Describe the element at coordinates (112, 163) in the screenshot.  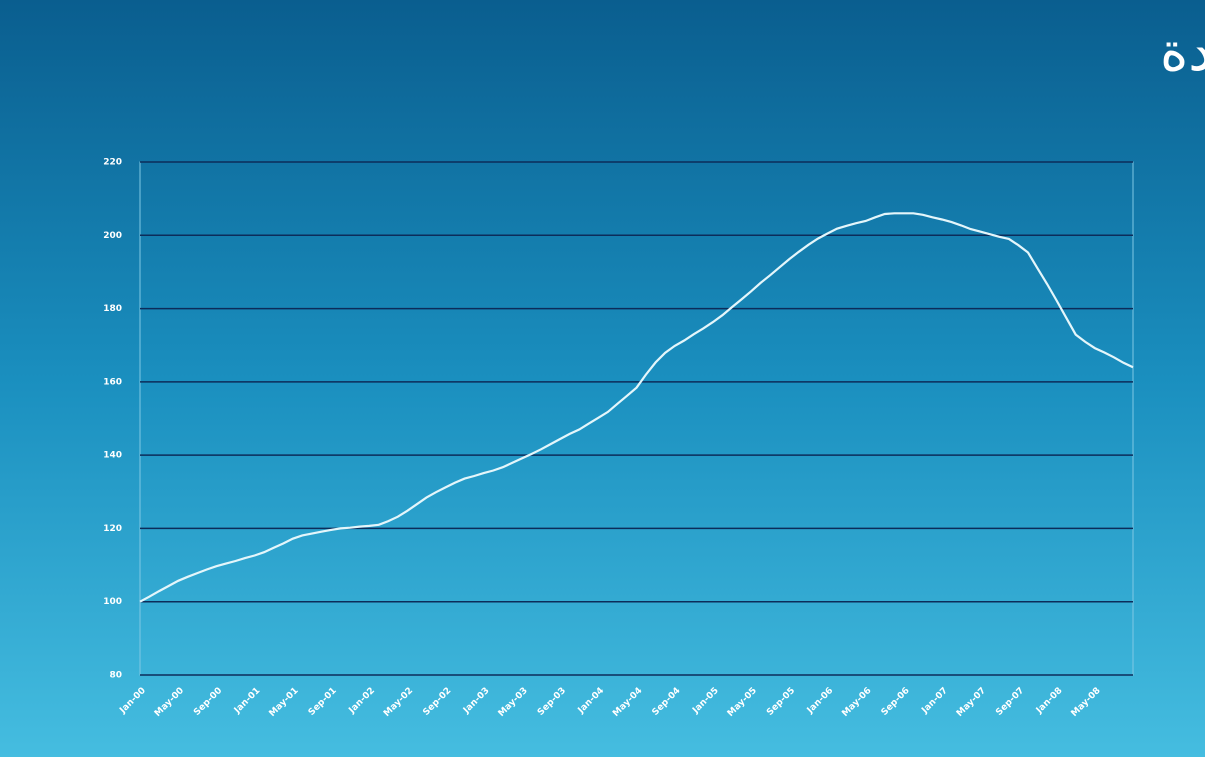
I see `y-tick-label: 220` at that location.